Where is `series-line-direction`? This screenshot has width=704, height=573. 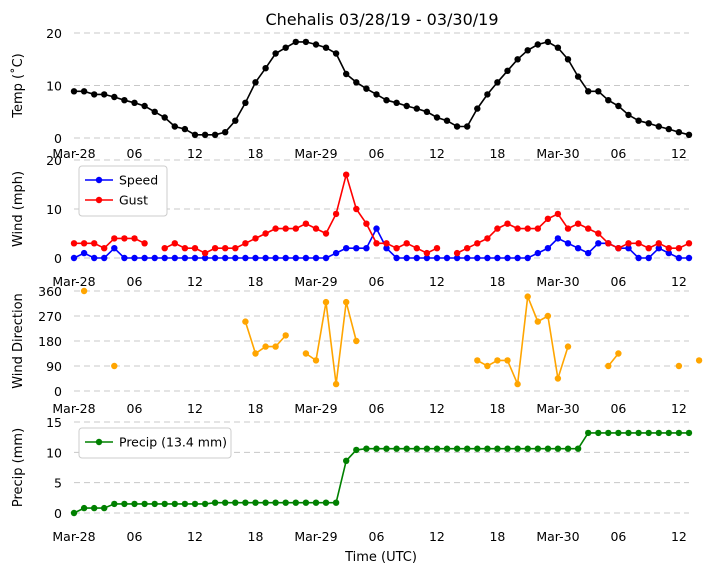
series-line-direction is located at coordinates (331, 343).